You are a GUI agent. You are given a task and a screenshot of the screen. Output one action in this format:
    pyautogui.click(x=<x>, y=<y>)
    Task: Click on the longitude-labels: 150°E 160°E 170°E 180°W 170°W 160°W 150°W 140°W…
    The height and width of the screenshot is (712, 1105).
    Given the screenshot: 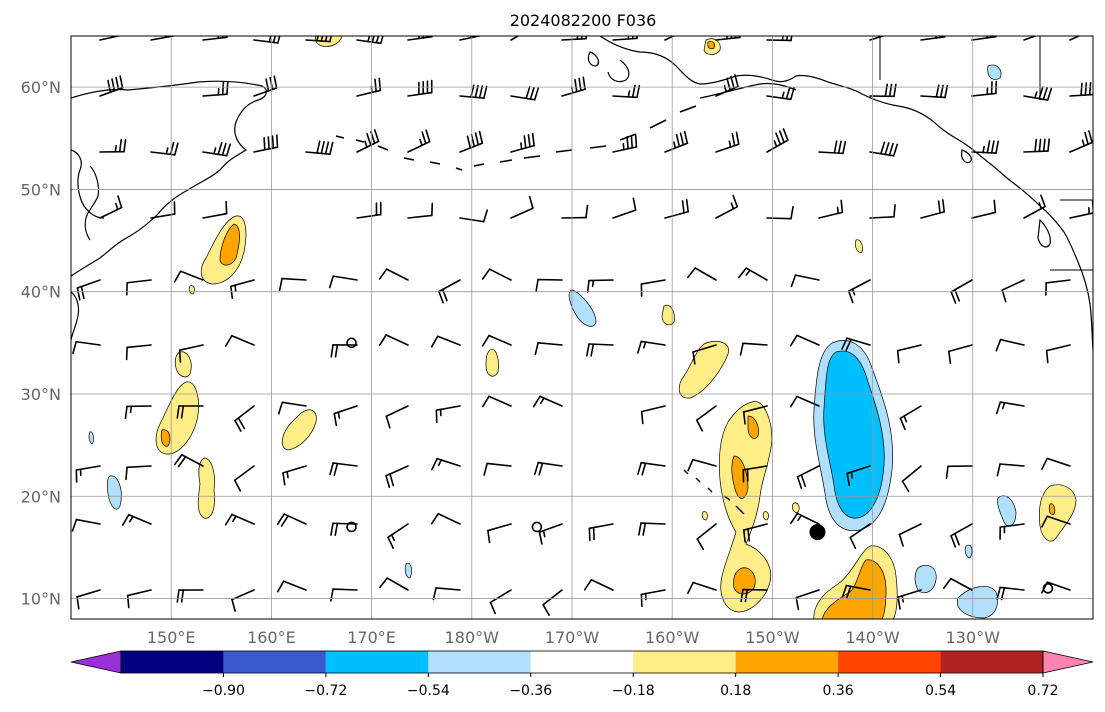 What is the action you would take?
    pyautogui.click(x=573, y=637)
    